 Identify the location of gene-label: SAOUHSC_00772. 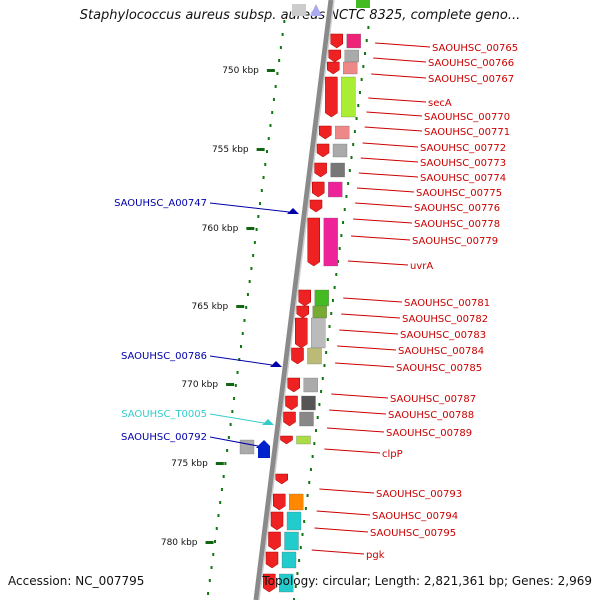
(463, 148).